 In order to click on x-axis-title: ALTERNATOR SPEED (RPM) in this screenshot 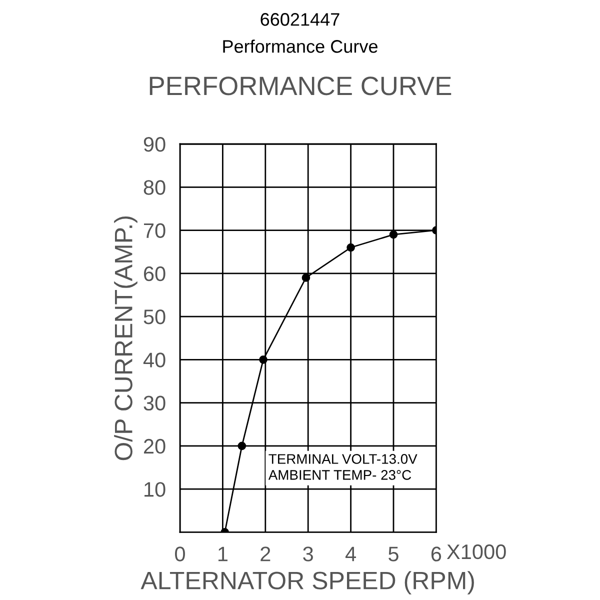, I will do `click(307, 582)`.